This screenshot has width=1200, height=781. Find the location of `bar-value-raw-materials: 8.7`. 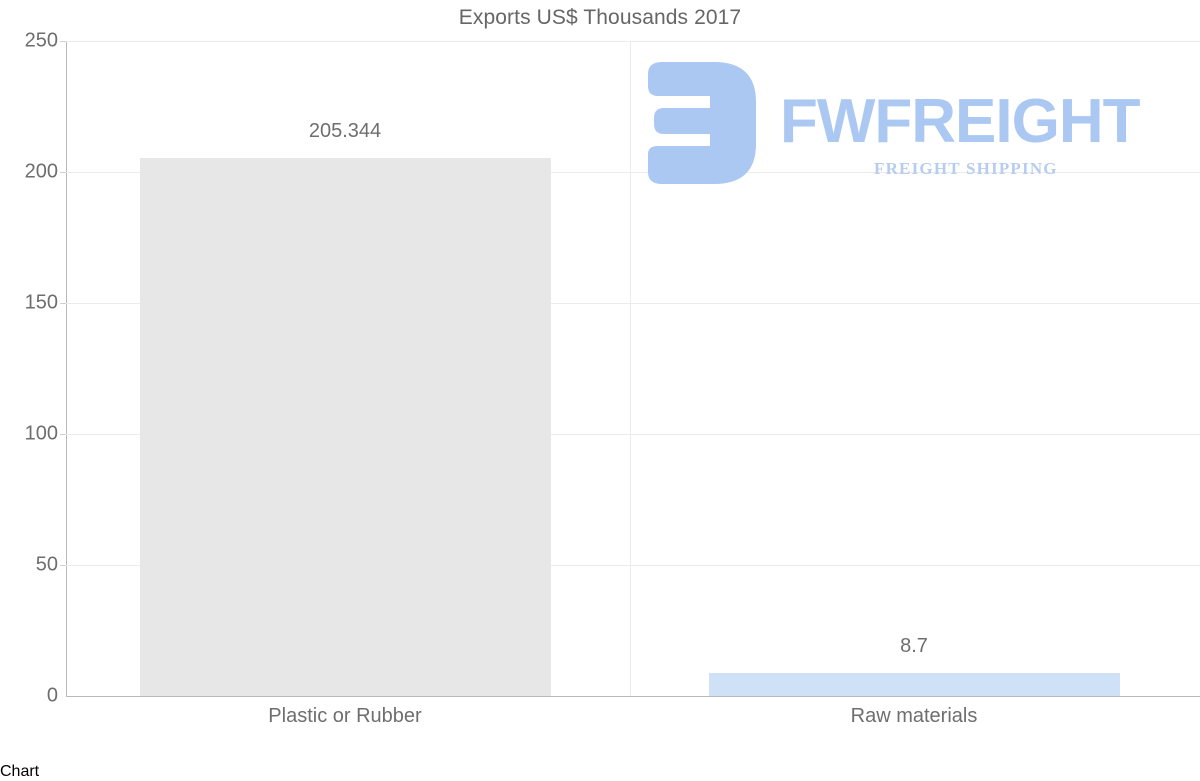

bar-value-raw-materials: 8.7 is located at coordinates (914, 646).